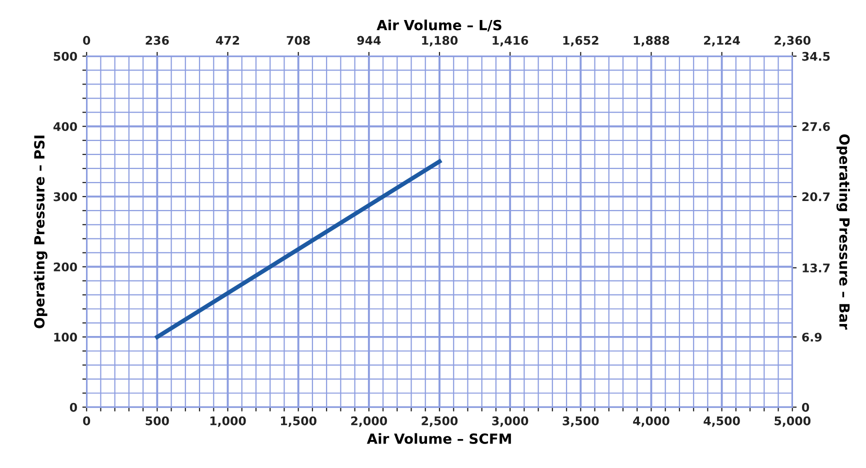 Image resolution: width=866 pixels, height=468 pixels. What do you see at coordinates (580, 421) in the screenshot?
I see `x-tick-label: 3,500` at bounding box center [580, 421].